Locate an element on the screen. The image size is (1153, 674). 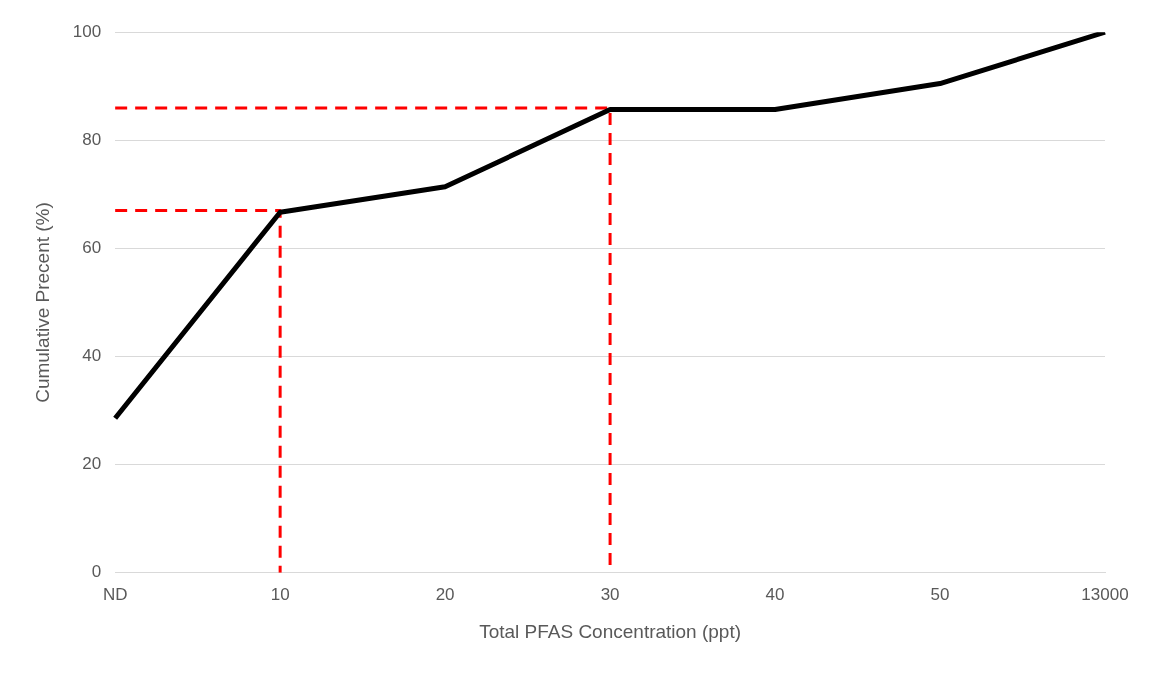
y-tick-label: 100 is located at coordinates (87, 31).